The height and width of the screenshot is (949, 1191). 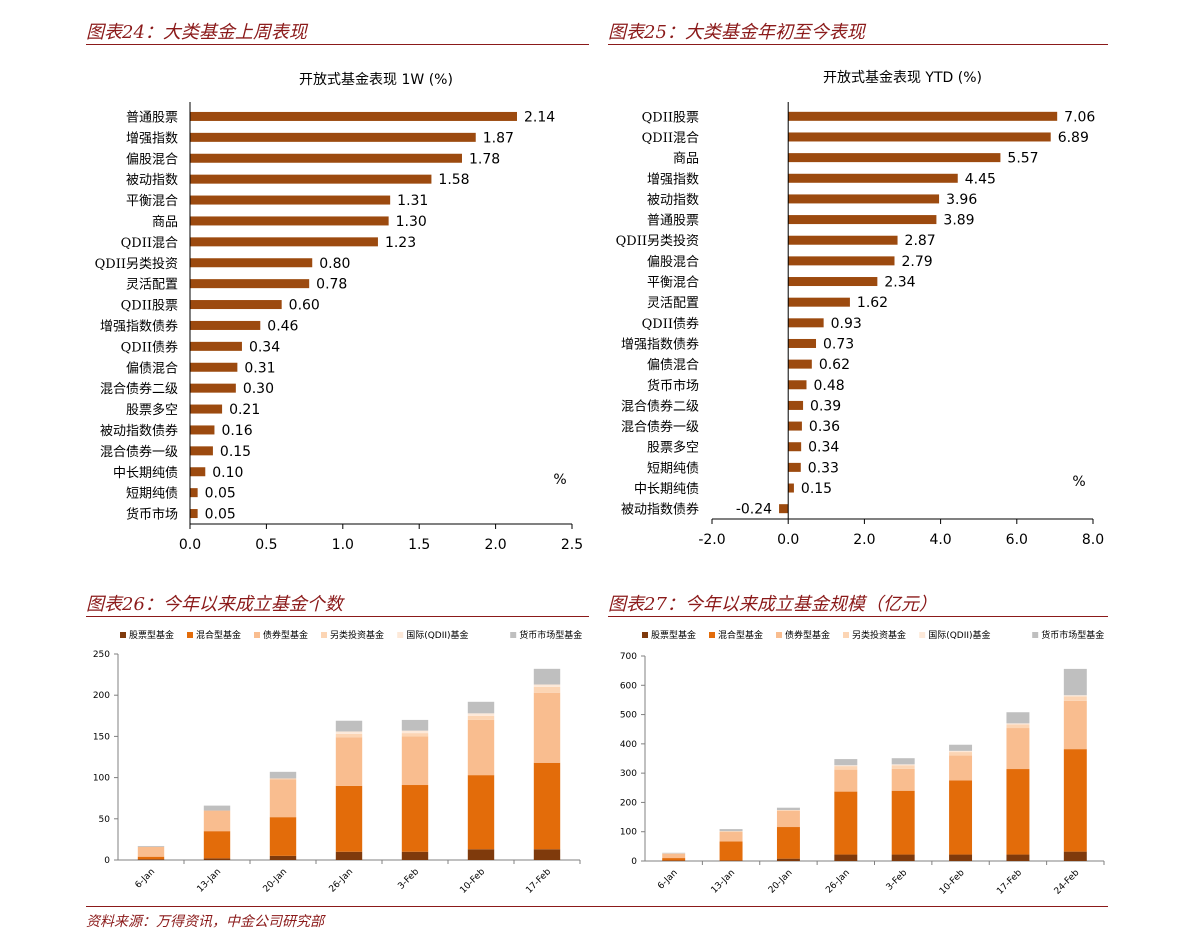 What do you see at coordinates (959, 635) in the screenshot?
I see `legend-label: 国际(QDII)基金` at bounding box center [959, 635].